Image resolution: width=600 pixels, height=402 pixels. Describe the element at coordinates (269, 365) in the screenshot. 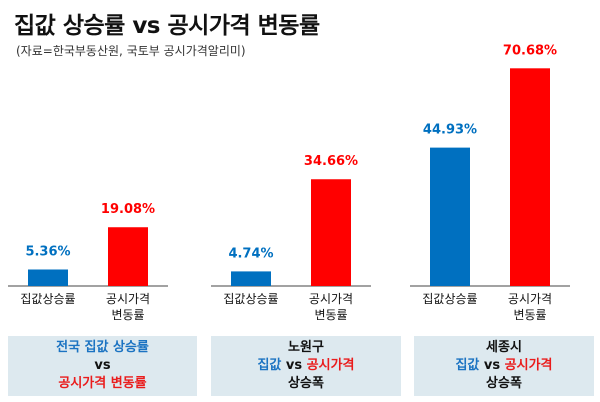

I see `box-nowon-blue: 집값` at that location.